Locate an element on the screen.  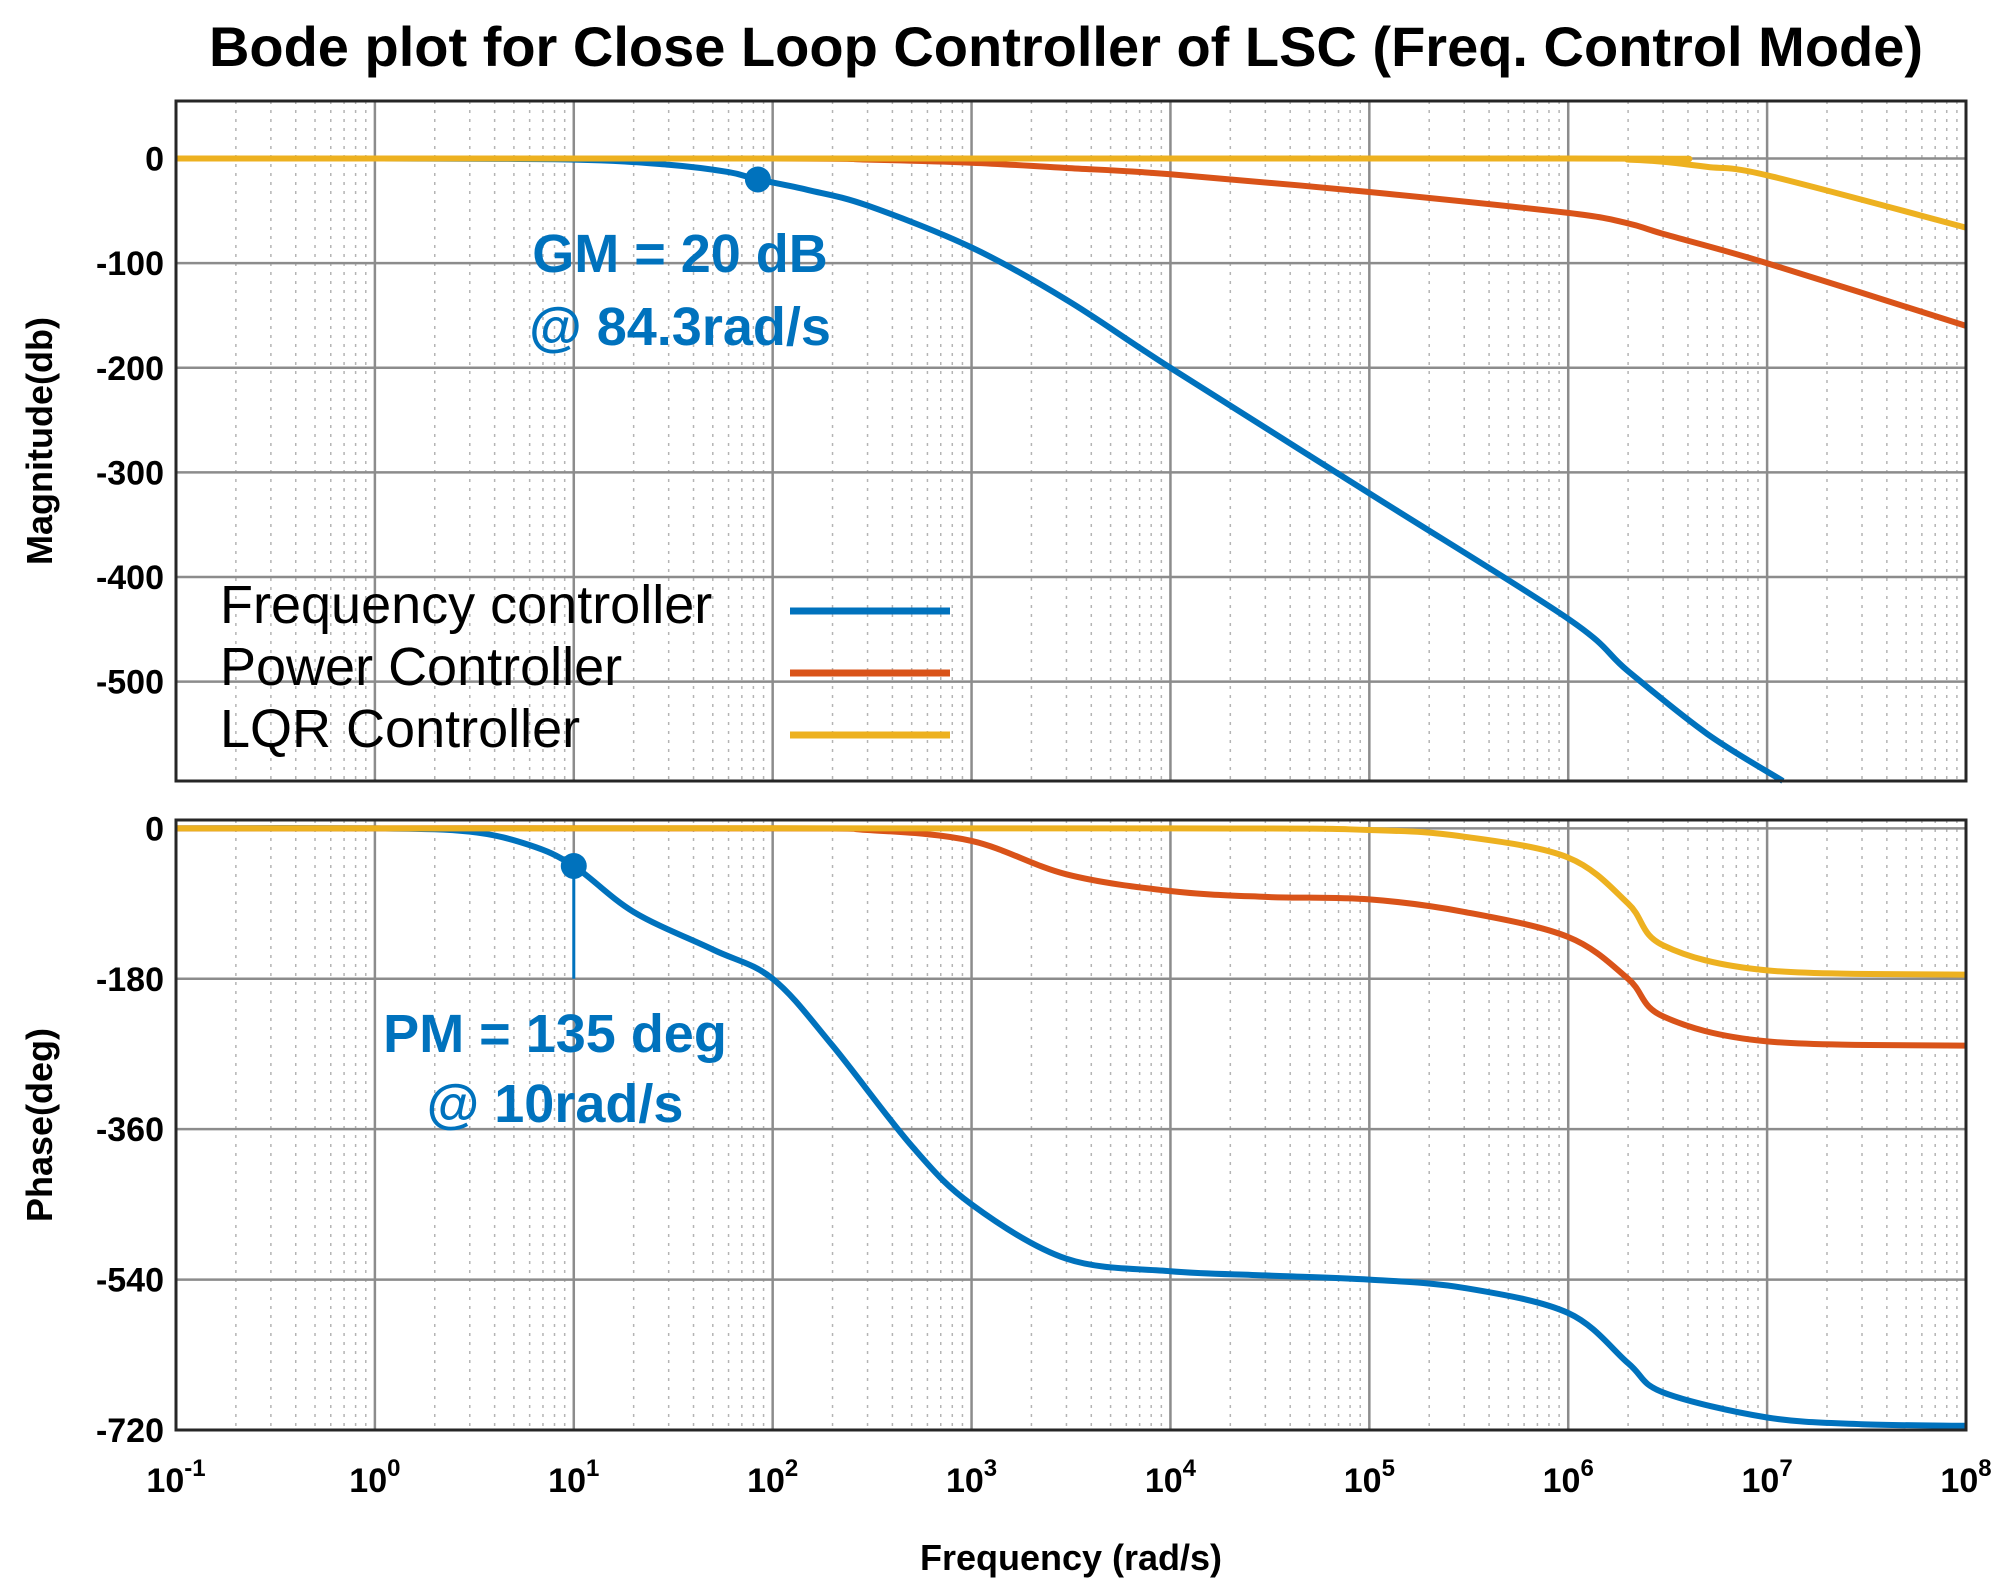
x-tick-label: 10⁶ is located at coordinates (1568, 1477).